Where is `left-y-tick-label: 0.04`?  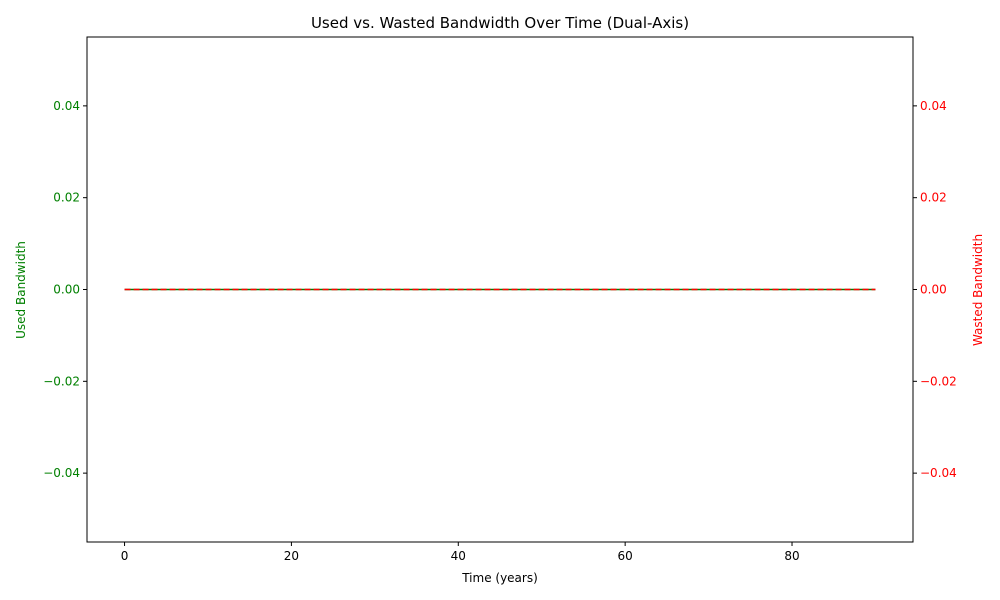 left-y-tick-label: 0.04 is located at coordinates (66, 106).